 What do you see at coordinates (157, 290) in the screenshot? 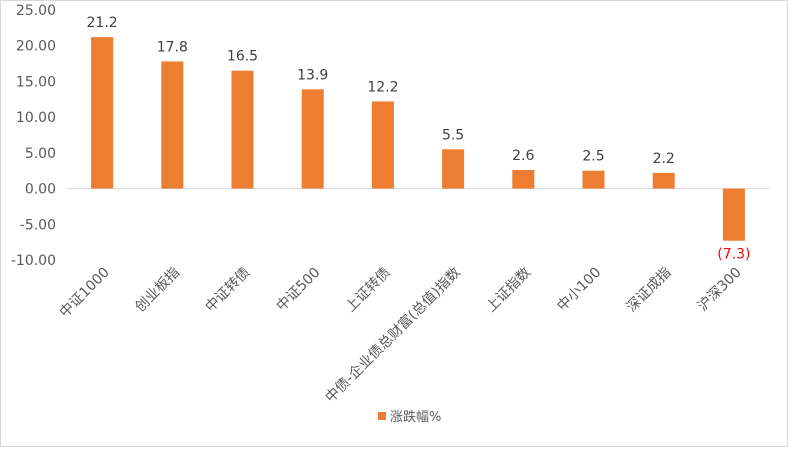
I see `x-category-label: 创业板指` at bounding box center [157, 290].